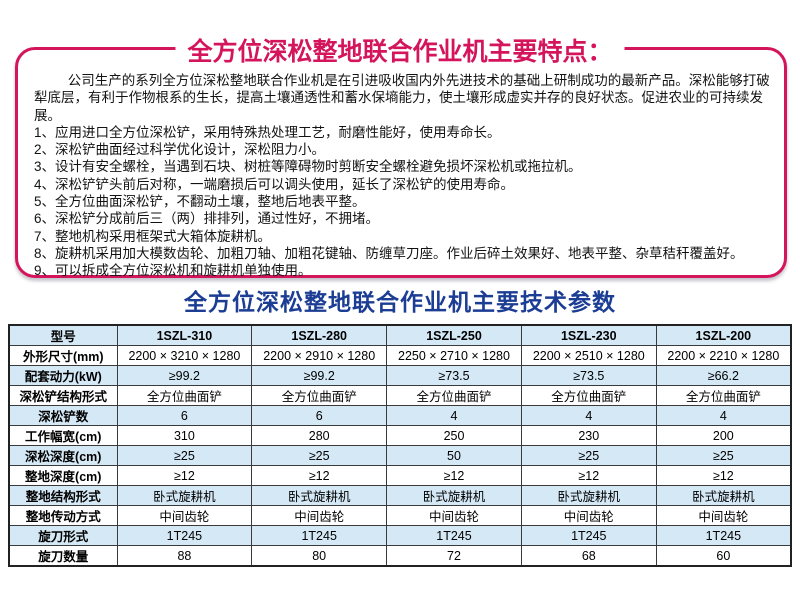 The image size is (800, 600). I want to click on feature-item: 7、整地机构采用框架式大箱体旋耕机。, so click(153, 236).